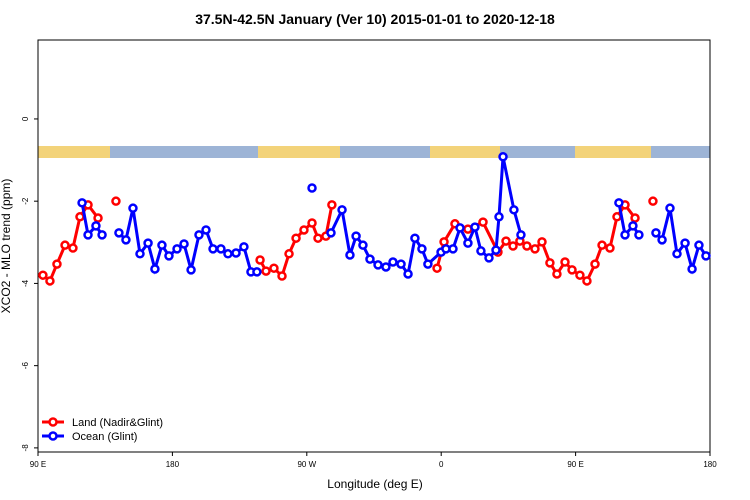 This screenshot has width=750, height=500. I want to click on y-axis-label: XCO2 - MLO trend (ppm), so click(6, 246).